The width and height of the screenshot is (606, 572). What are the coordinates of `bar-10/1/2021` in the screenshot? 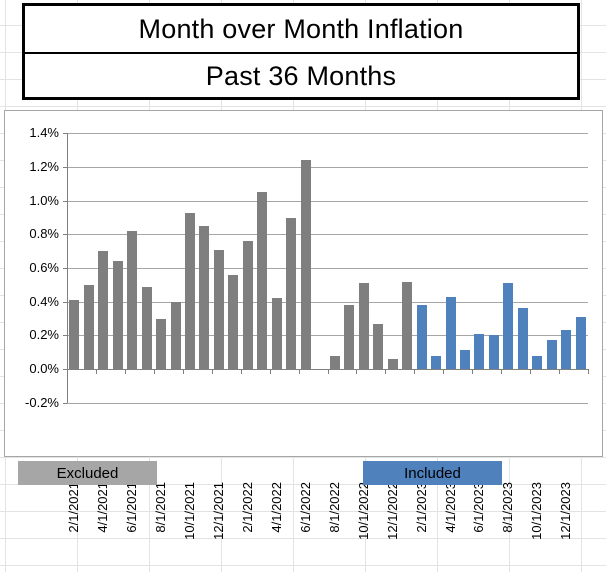 It's located at (190, 290).